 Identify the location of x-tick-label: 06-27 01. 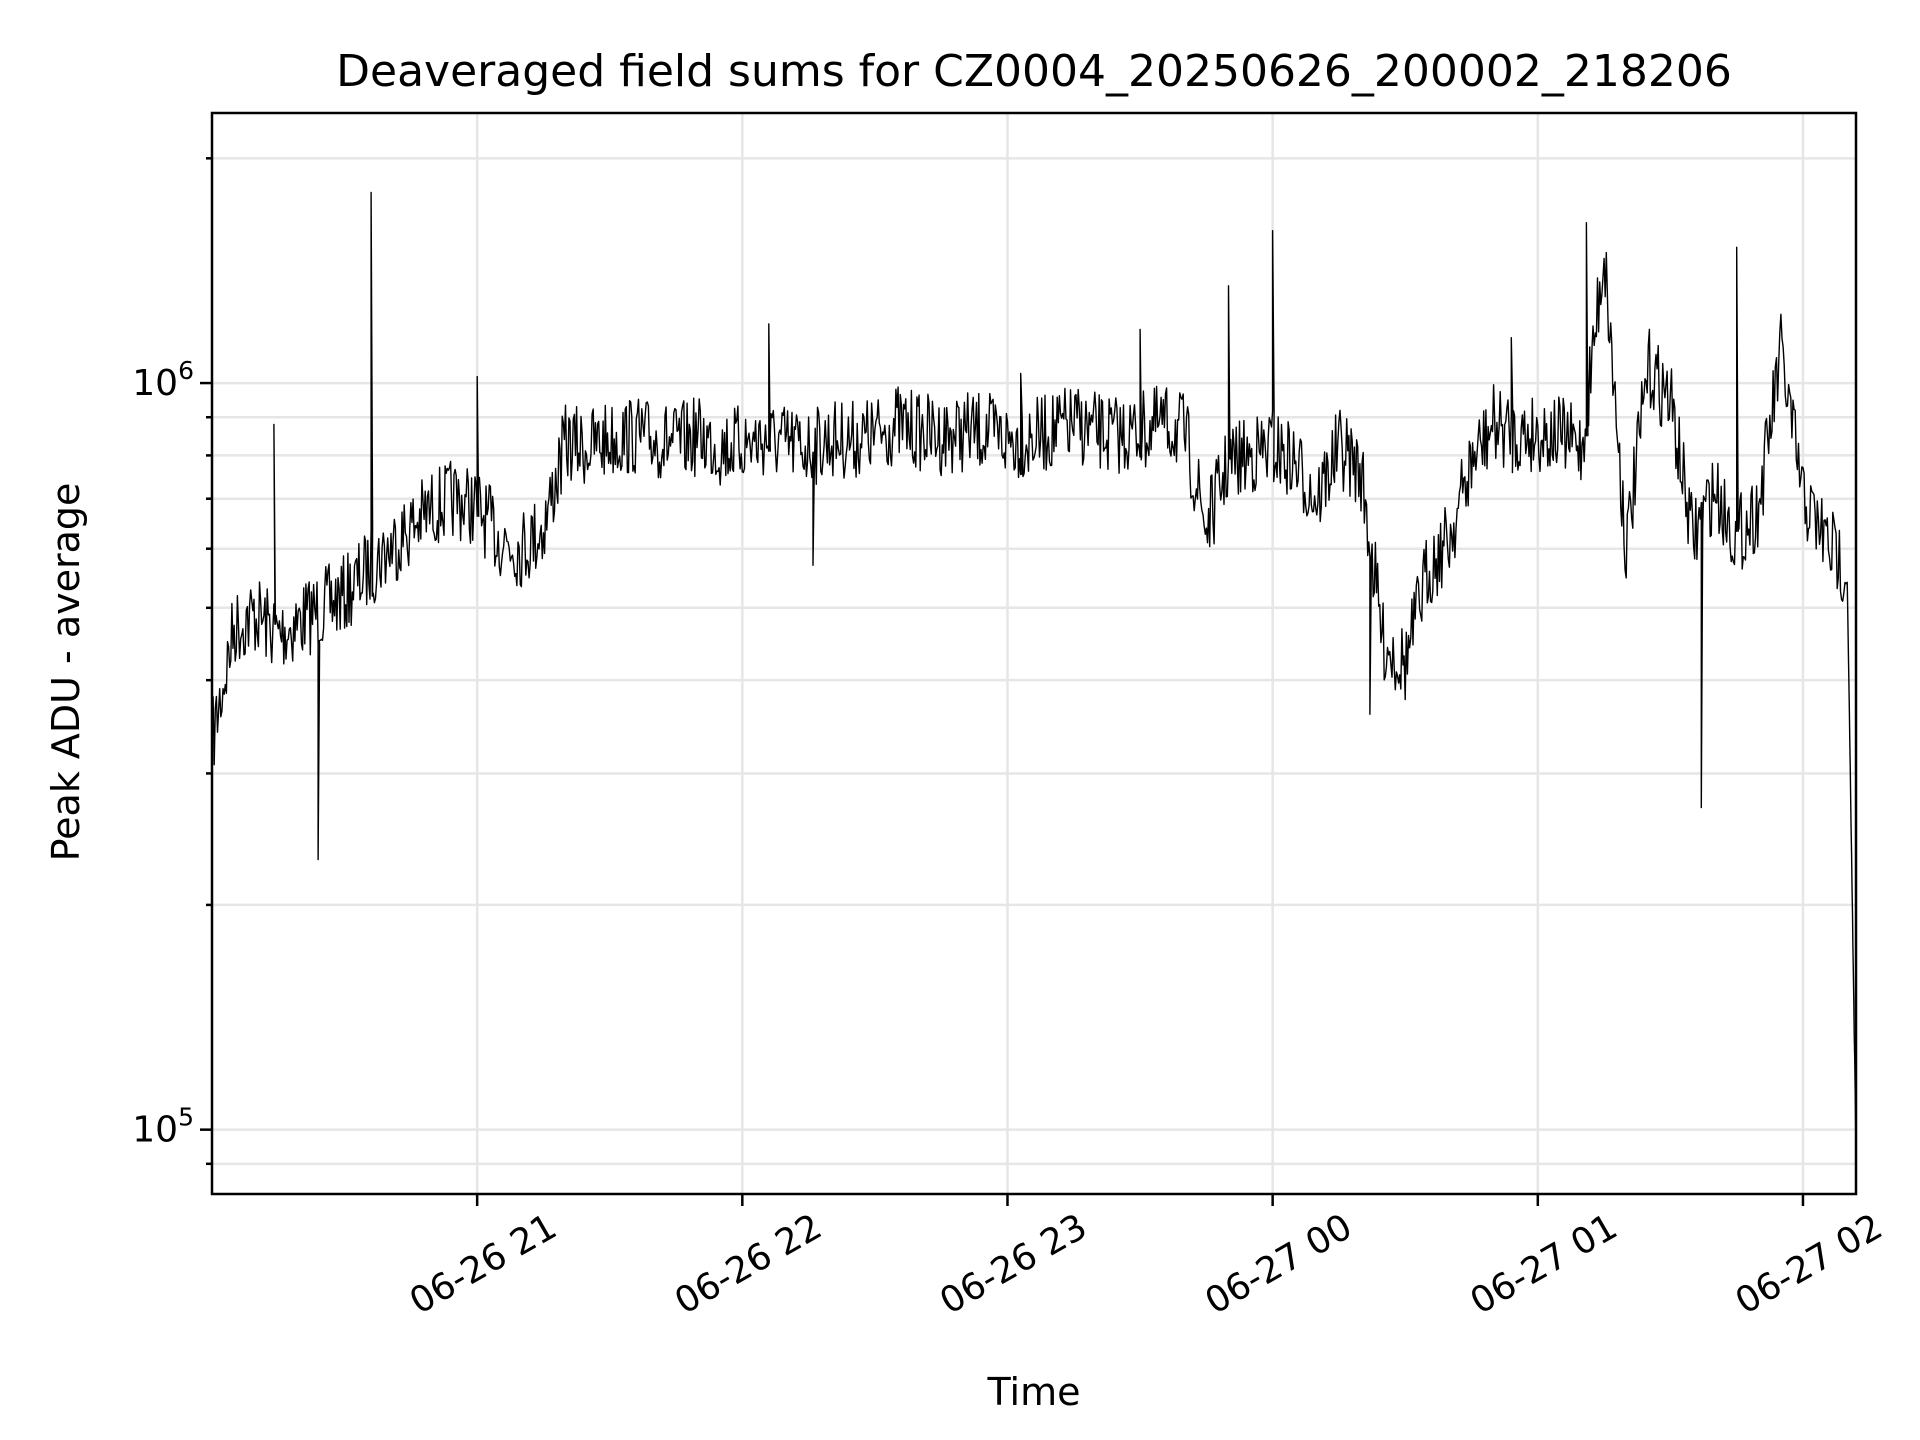
(1544, 1264).